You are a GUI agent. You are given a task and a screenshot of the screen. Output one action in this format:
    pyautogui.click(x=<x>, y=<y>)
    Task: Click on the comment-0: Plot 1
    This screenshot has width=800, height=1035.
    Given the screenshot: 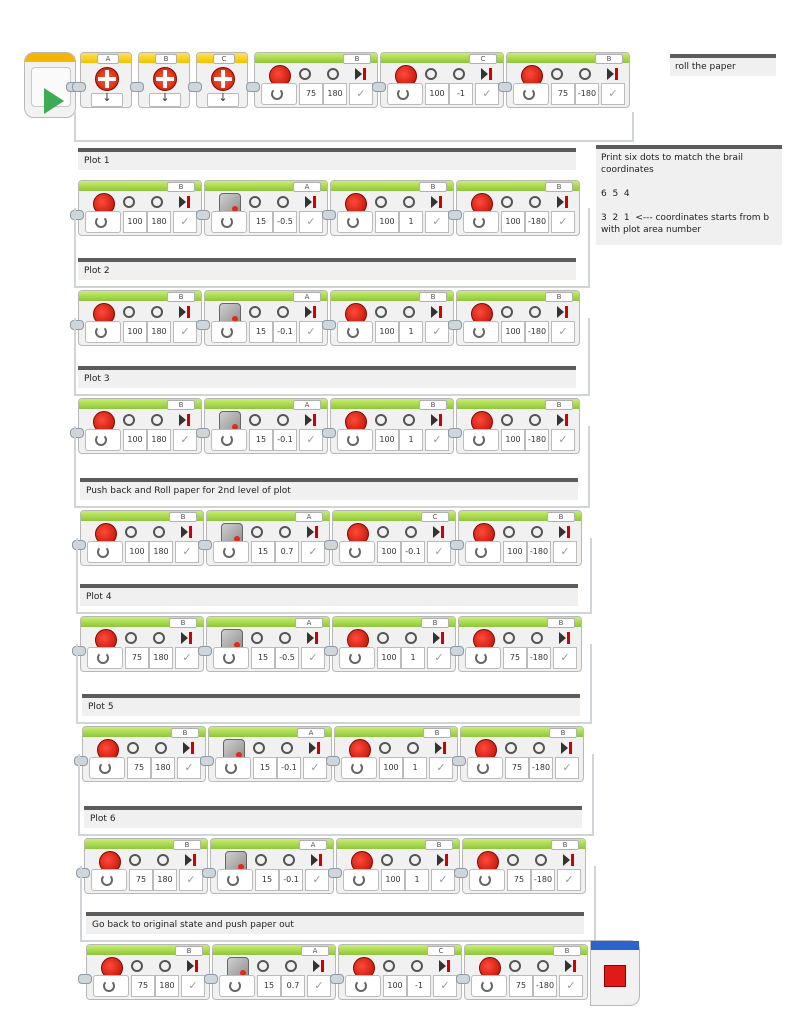 What is the action you would take?
    pyautogui.click(x=327, y=159)
    